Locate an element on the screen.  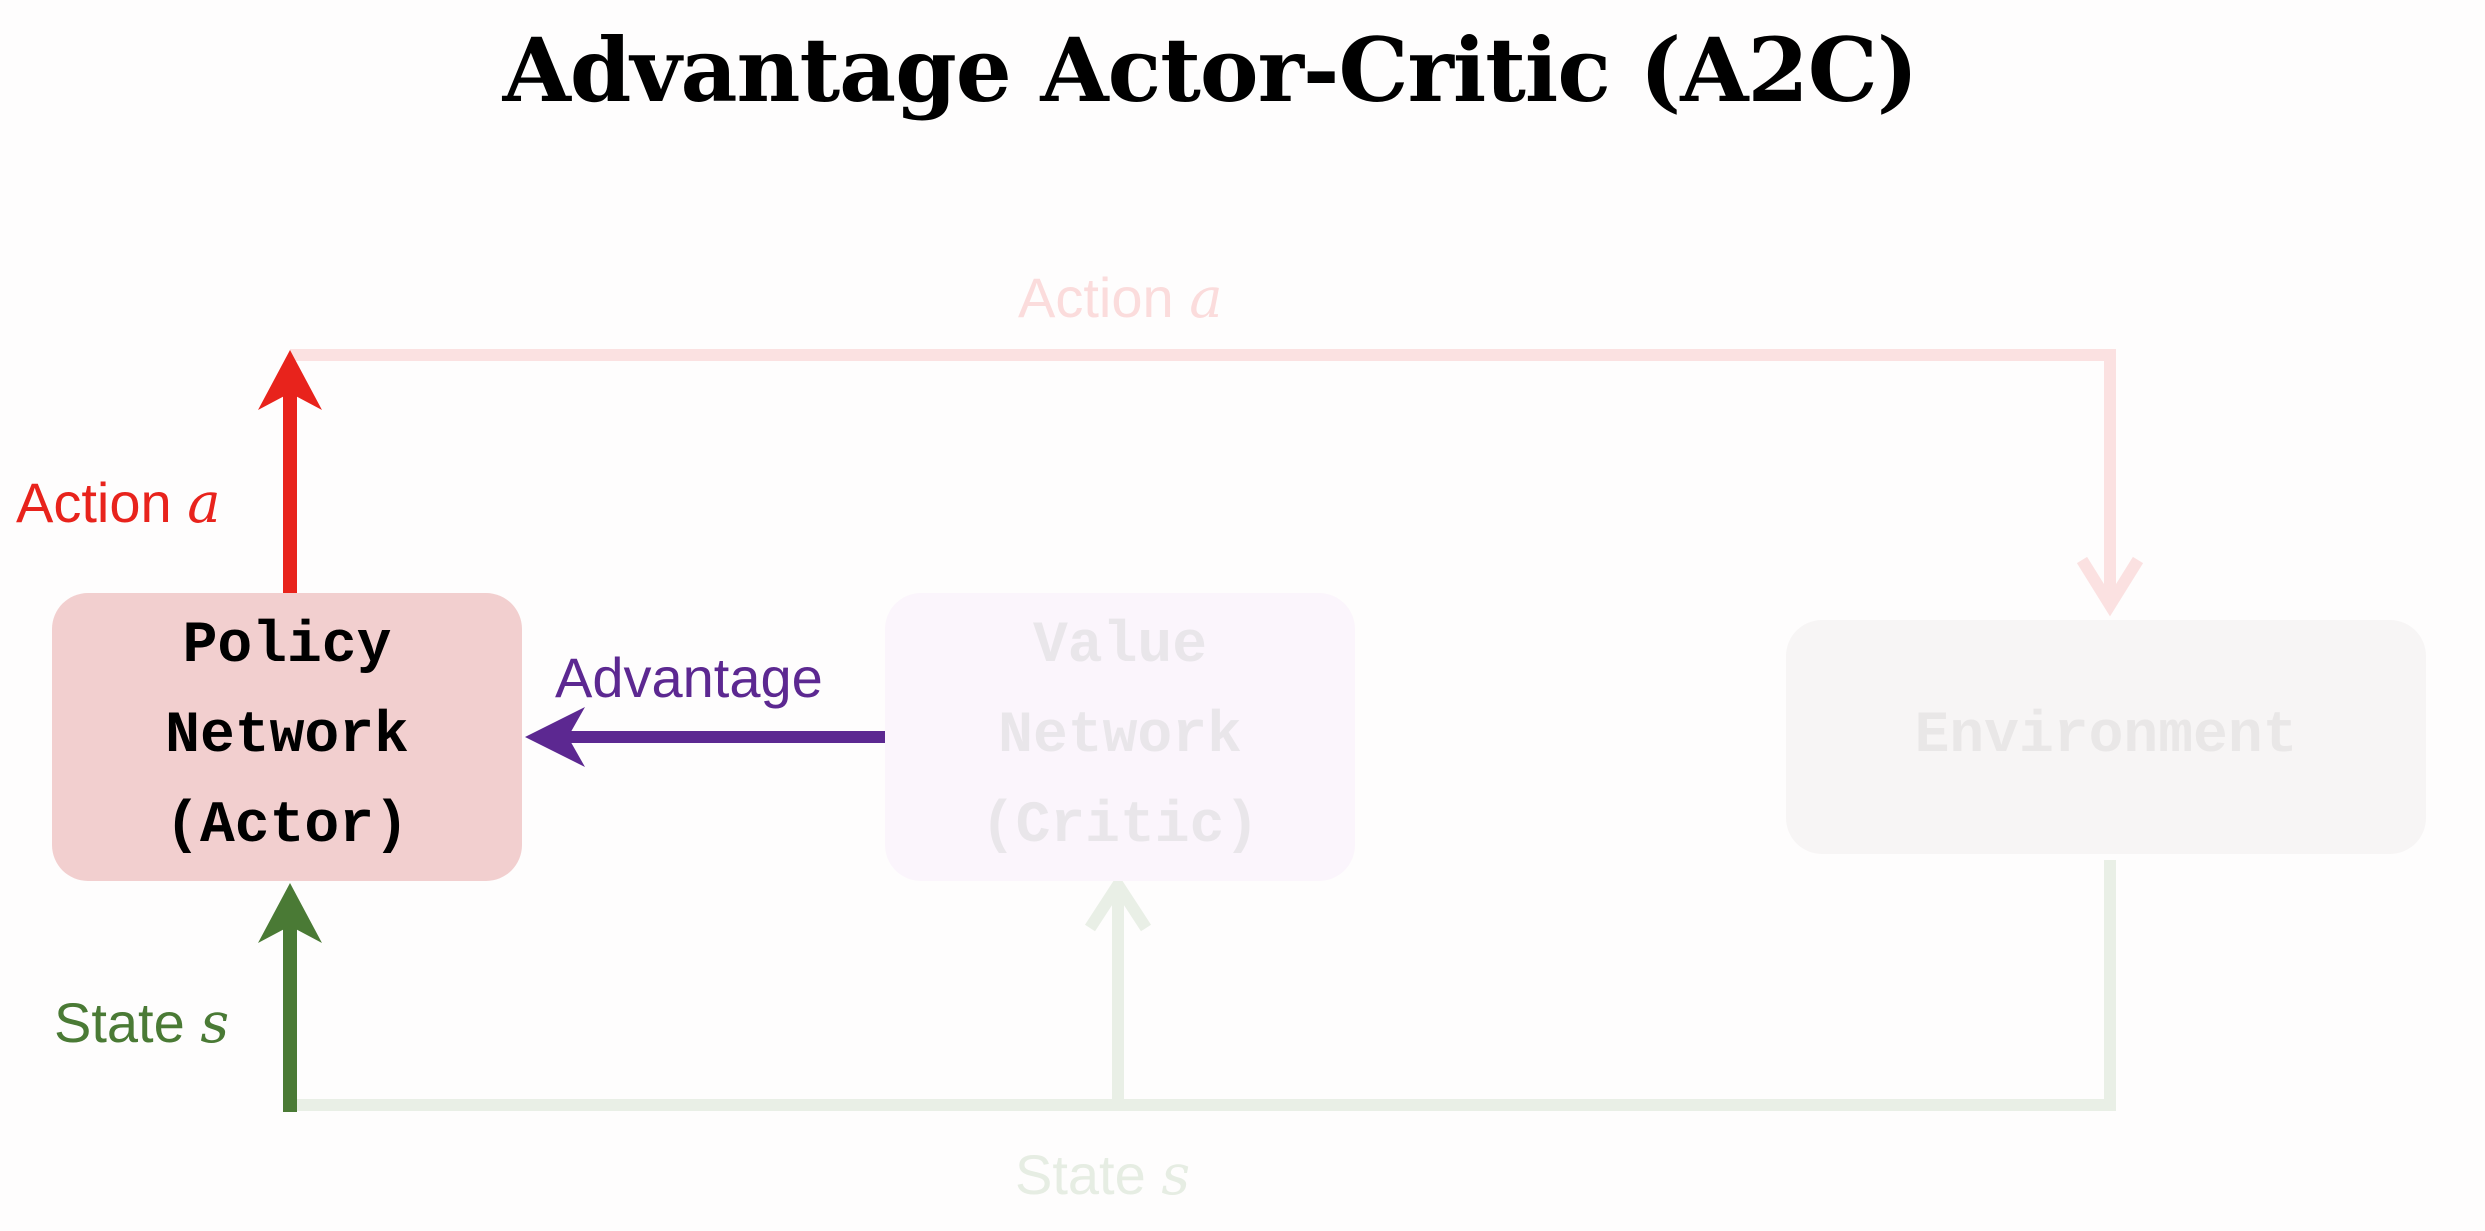
environment-box: Environment is located at coordinates (2106, 737).